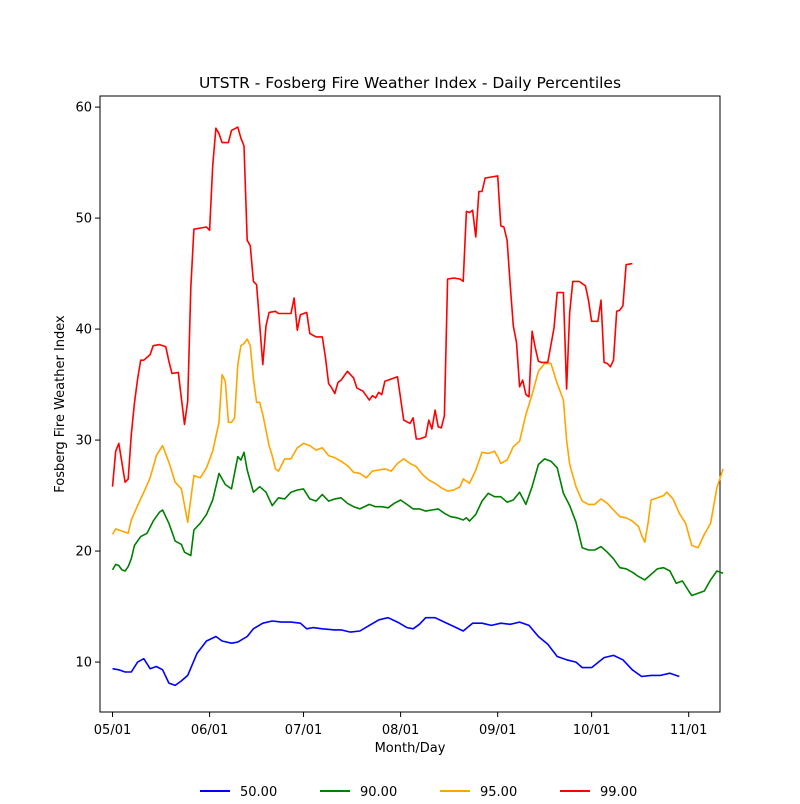 This screenshot has width=800, height=804. What do you see at coordinates (498, 792) in the screenshot?
I see `legend-label: 95.00` at bounding box center [498, 792].